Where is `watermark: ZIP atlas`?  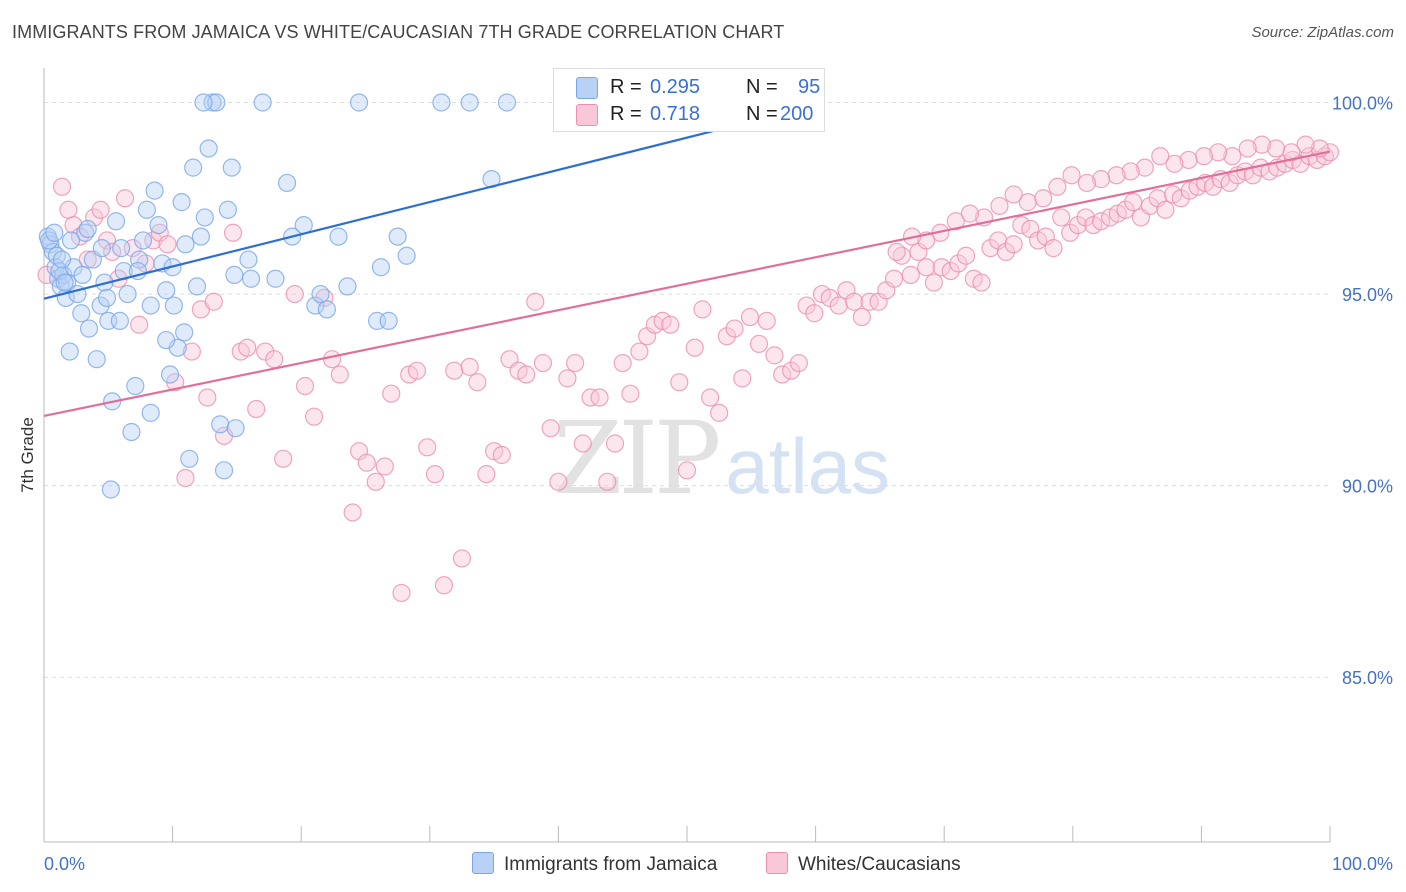 watermark: ZIP atlas is located at coordinates (721, 458).